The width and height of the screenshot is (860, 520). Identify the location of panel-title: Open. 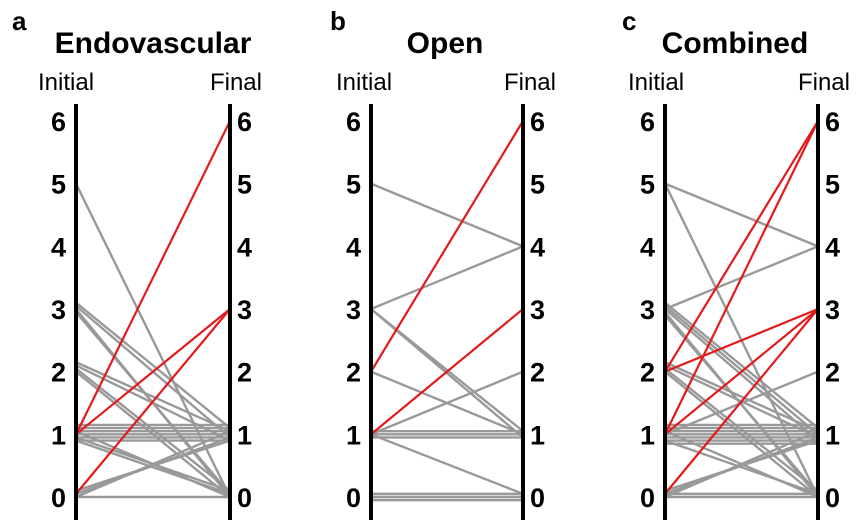
(445, 43).